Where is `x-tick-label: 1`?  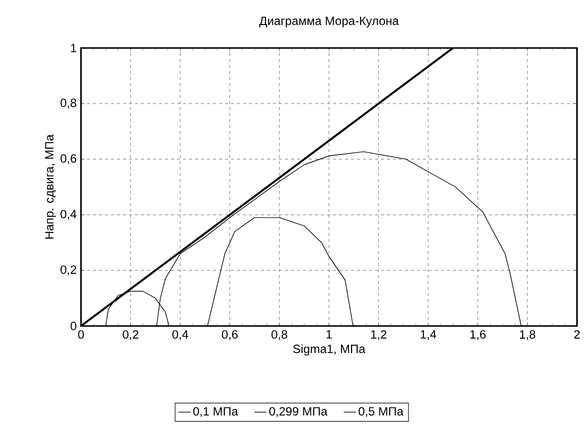 x-tick-label: 1 is located at coordinates (329, 334).